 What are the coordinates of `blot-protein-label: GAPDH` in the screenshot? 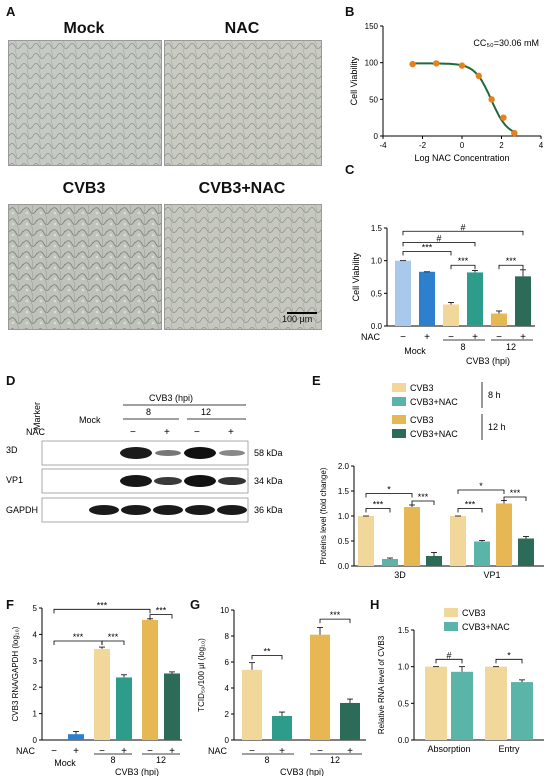 It's located at (22, 510).